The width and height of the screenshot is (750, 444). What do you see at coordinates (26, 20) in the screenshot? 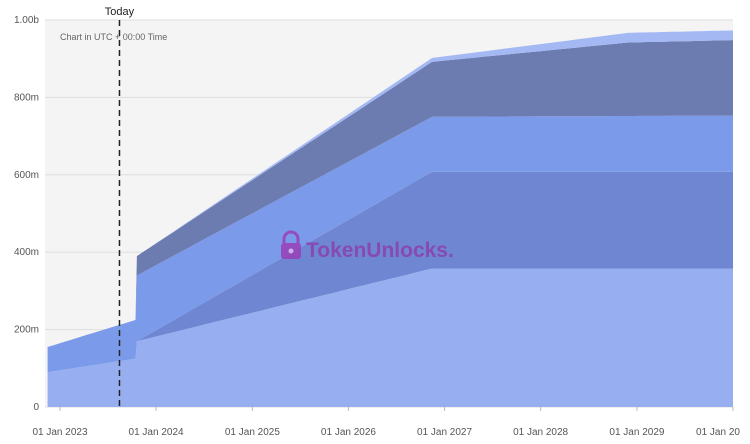
I see `y-tick-label: 1.00b` at bounding box center [26, 20].